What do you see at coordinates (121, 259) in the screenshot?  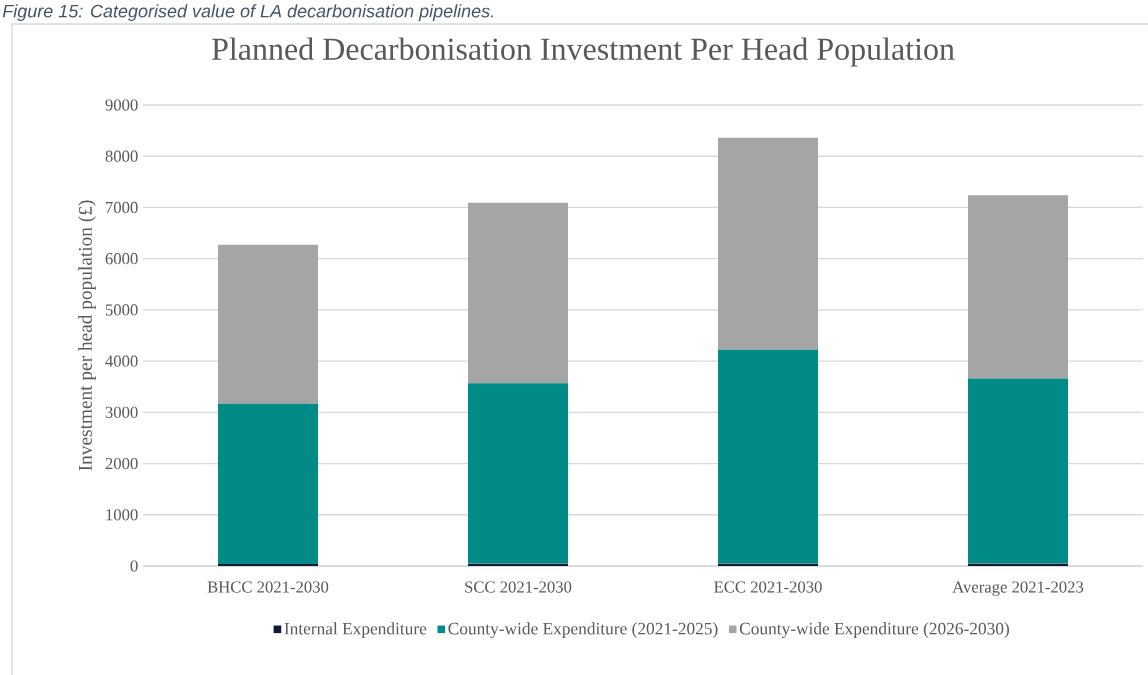 I see `y-tick-label: 6000` at bounding box center [121, 259].